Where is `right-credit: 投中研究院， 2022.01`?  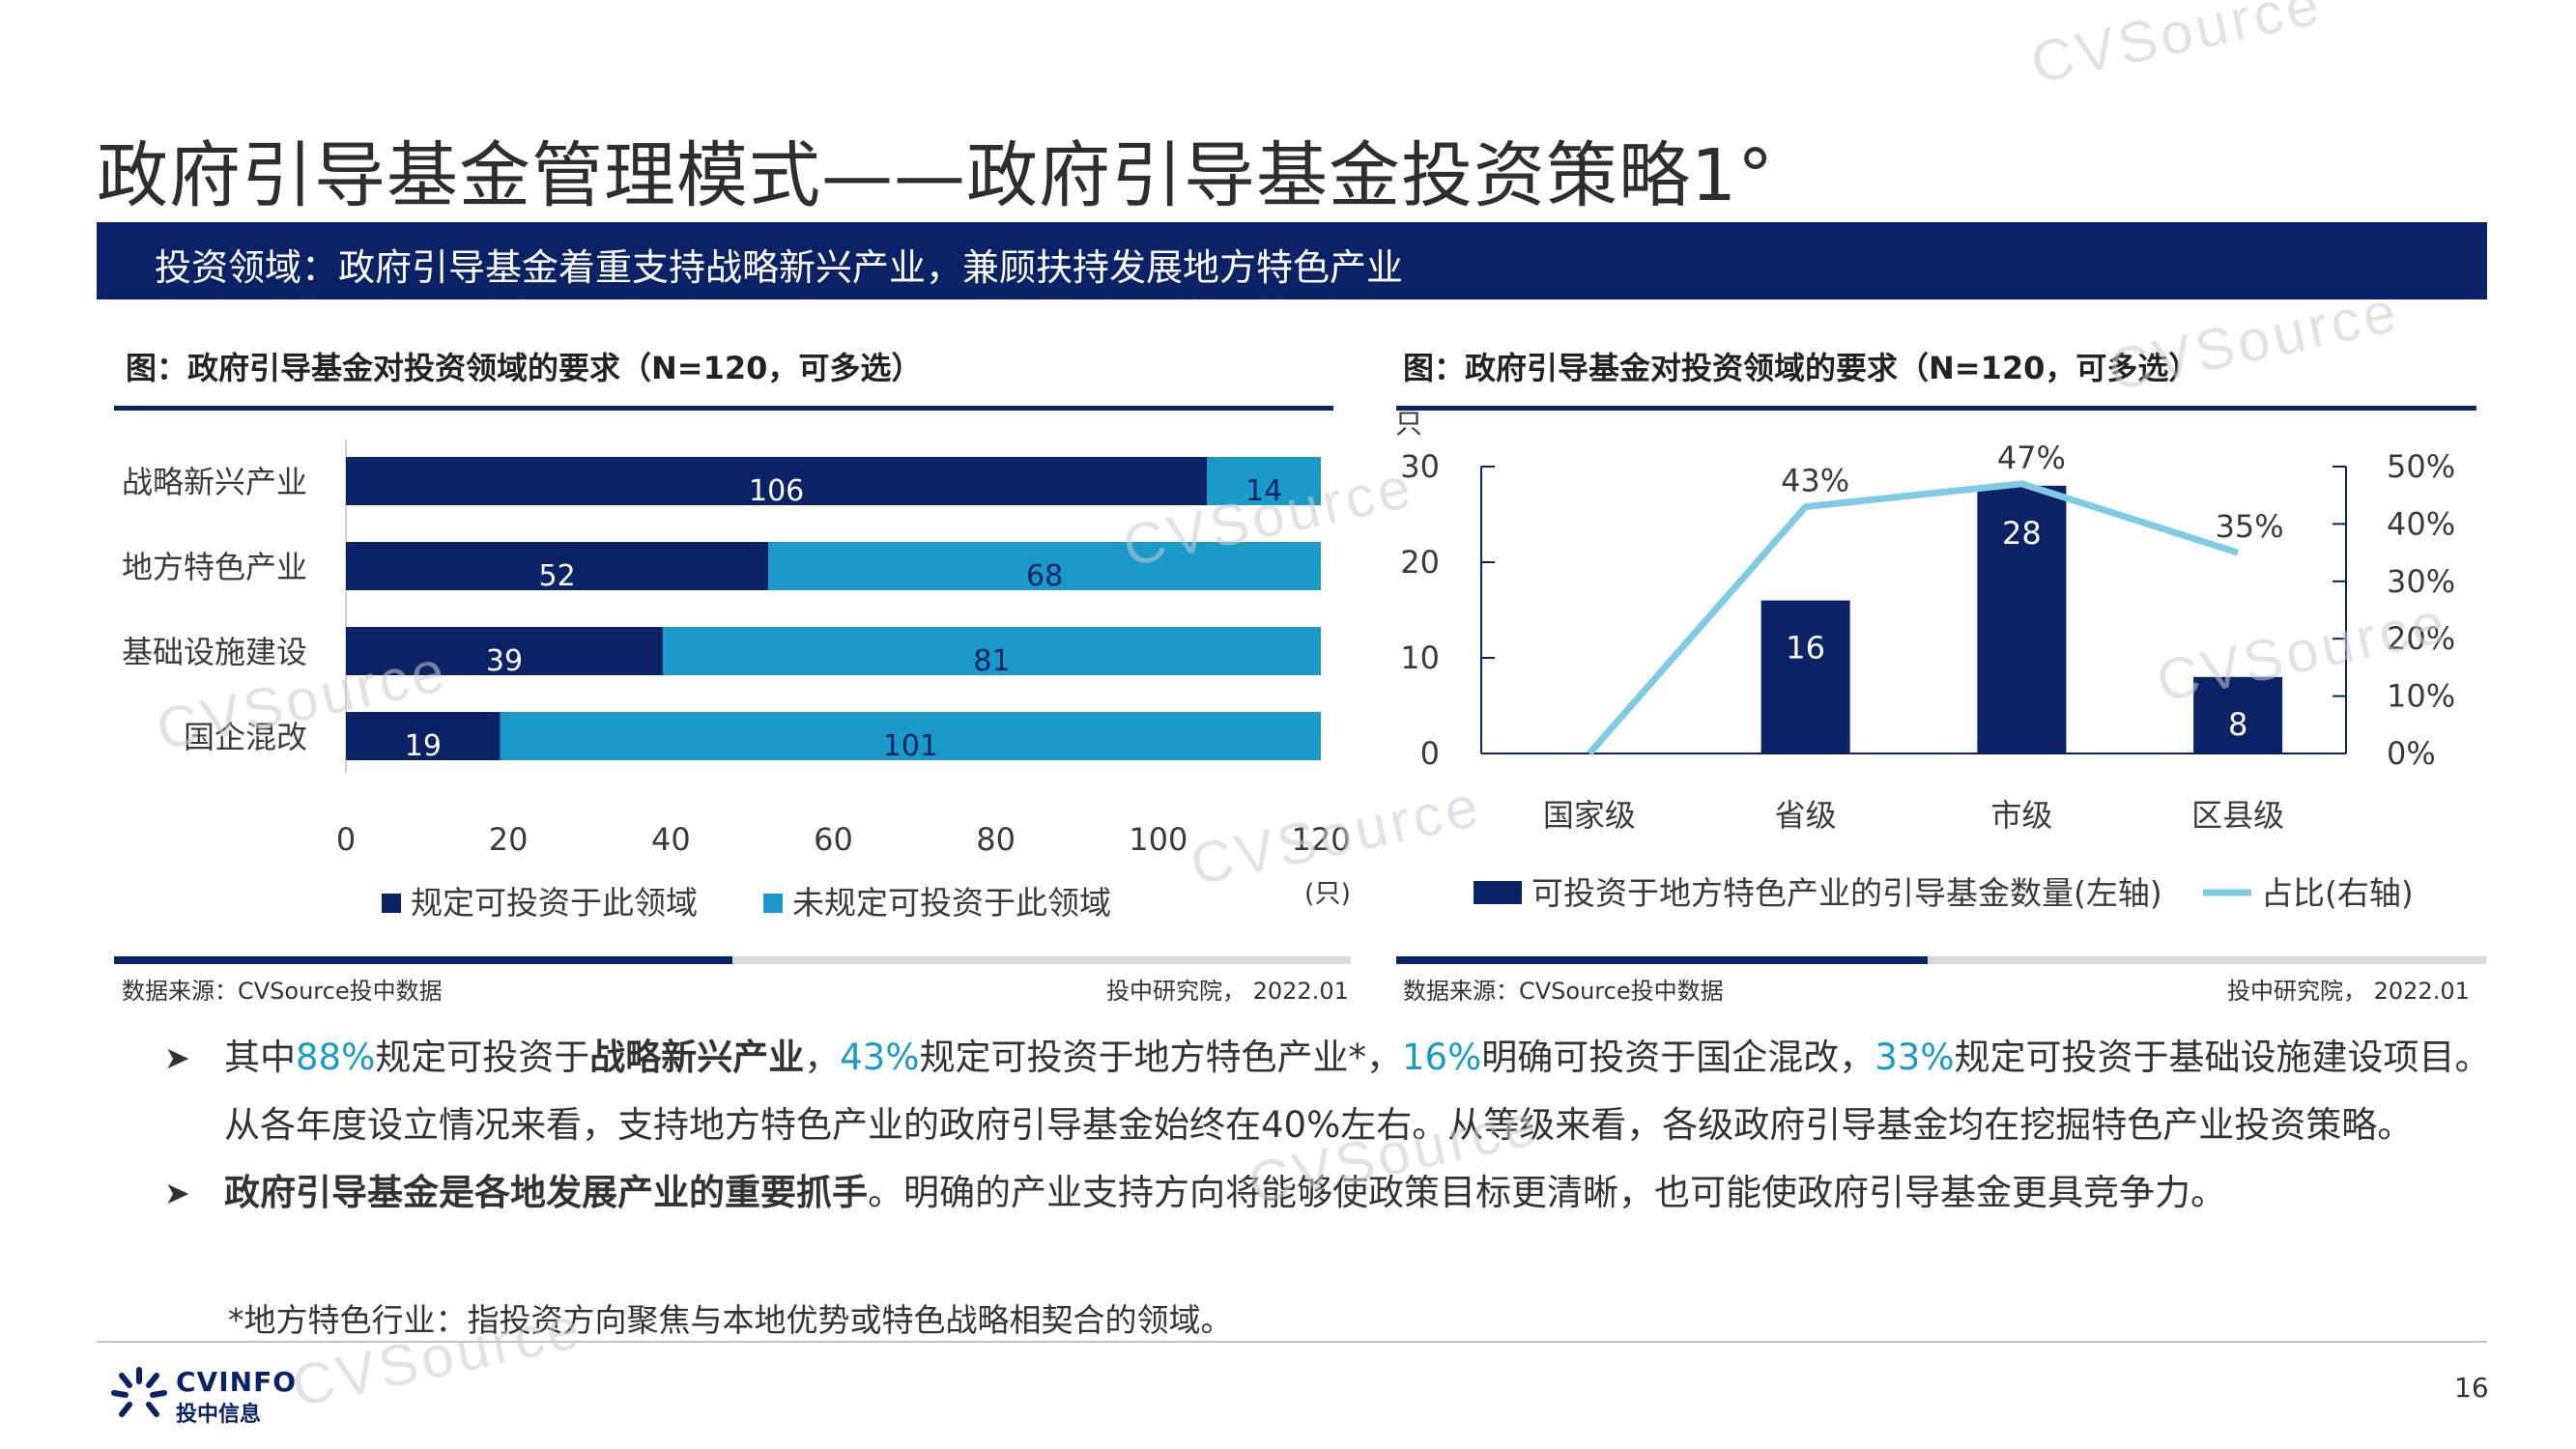 right-credit: 投中研究院， 2022.01 is located at coordinates (2349, 992).